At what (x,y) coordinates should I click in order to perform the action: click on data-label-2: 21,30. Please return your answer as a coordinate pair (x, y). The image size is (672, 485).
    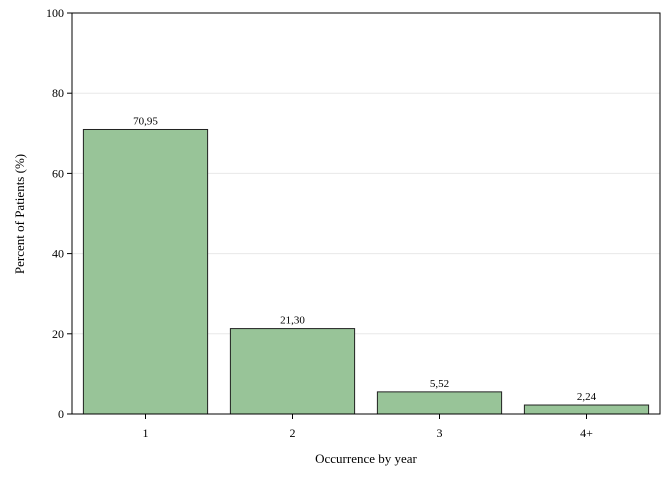
    Looking at the image, I should click on (292, 321).